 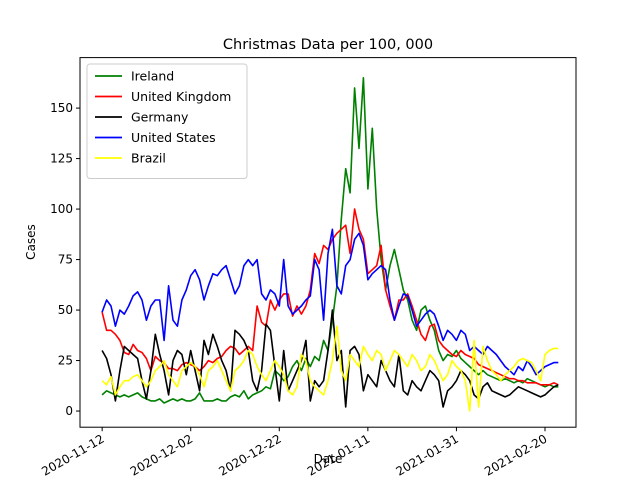 I want to click on y-tick-label: 150, so click(x=61, y=108).